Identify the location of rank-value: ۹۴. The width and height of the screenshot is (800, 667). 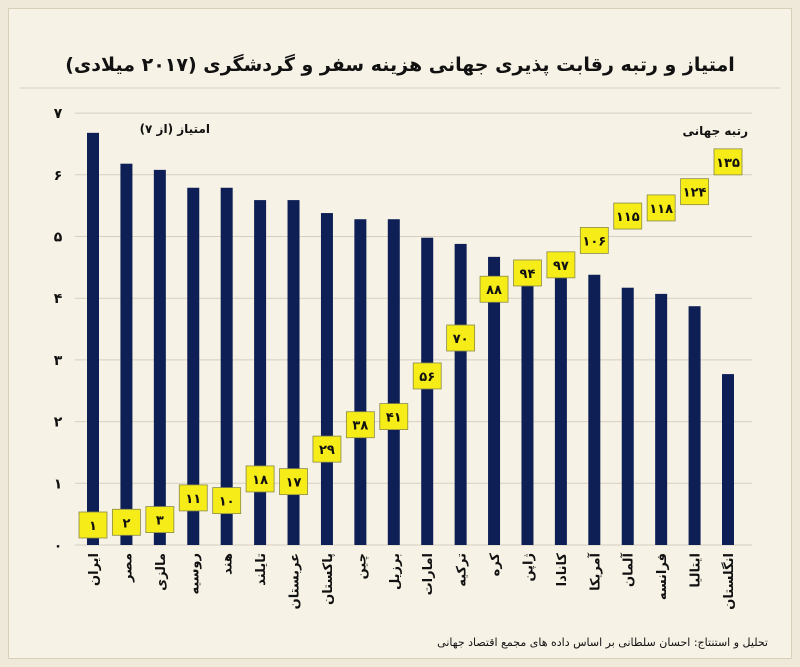
(528, 274).